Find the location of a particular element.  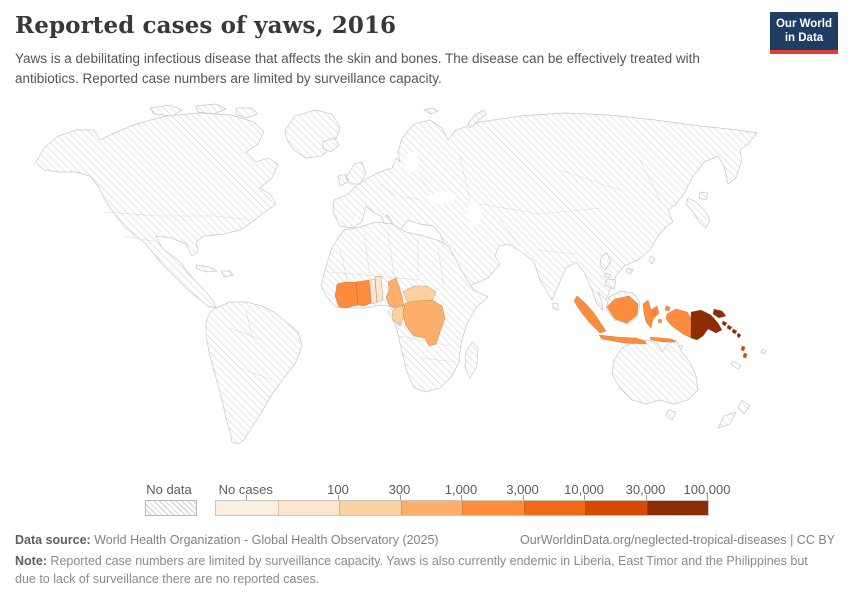

owid-logo-line1: Our World is located at coordinates (803, 24).